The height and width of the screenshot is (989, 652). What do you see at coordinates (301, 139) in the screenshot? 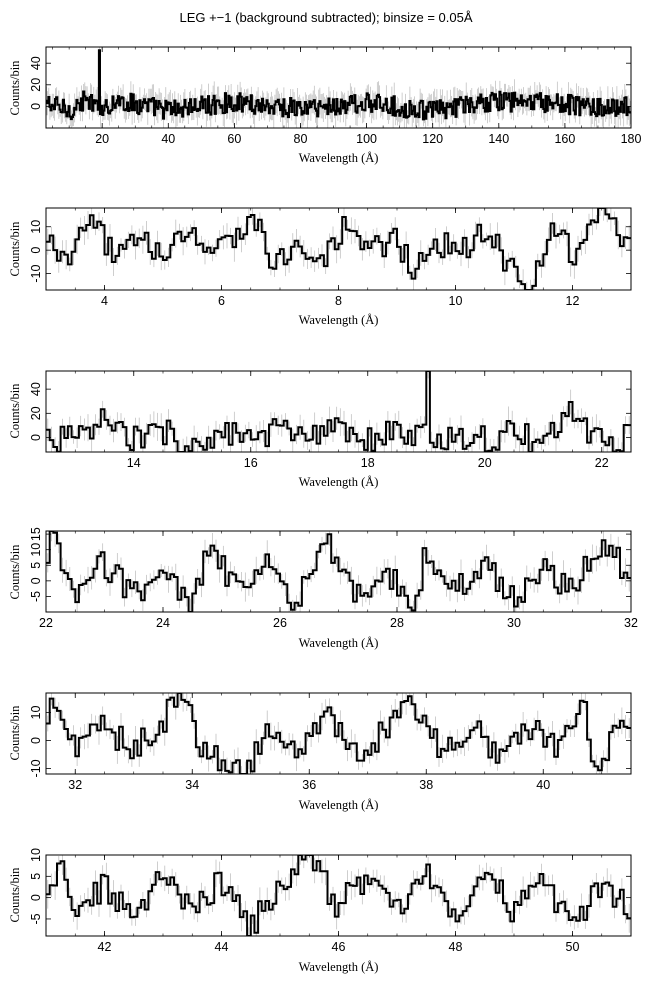
I see `x-tick-label: 80` at bounding box center [301, 139].